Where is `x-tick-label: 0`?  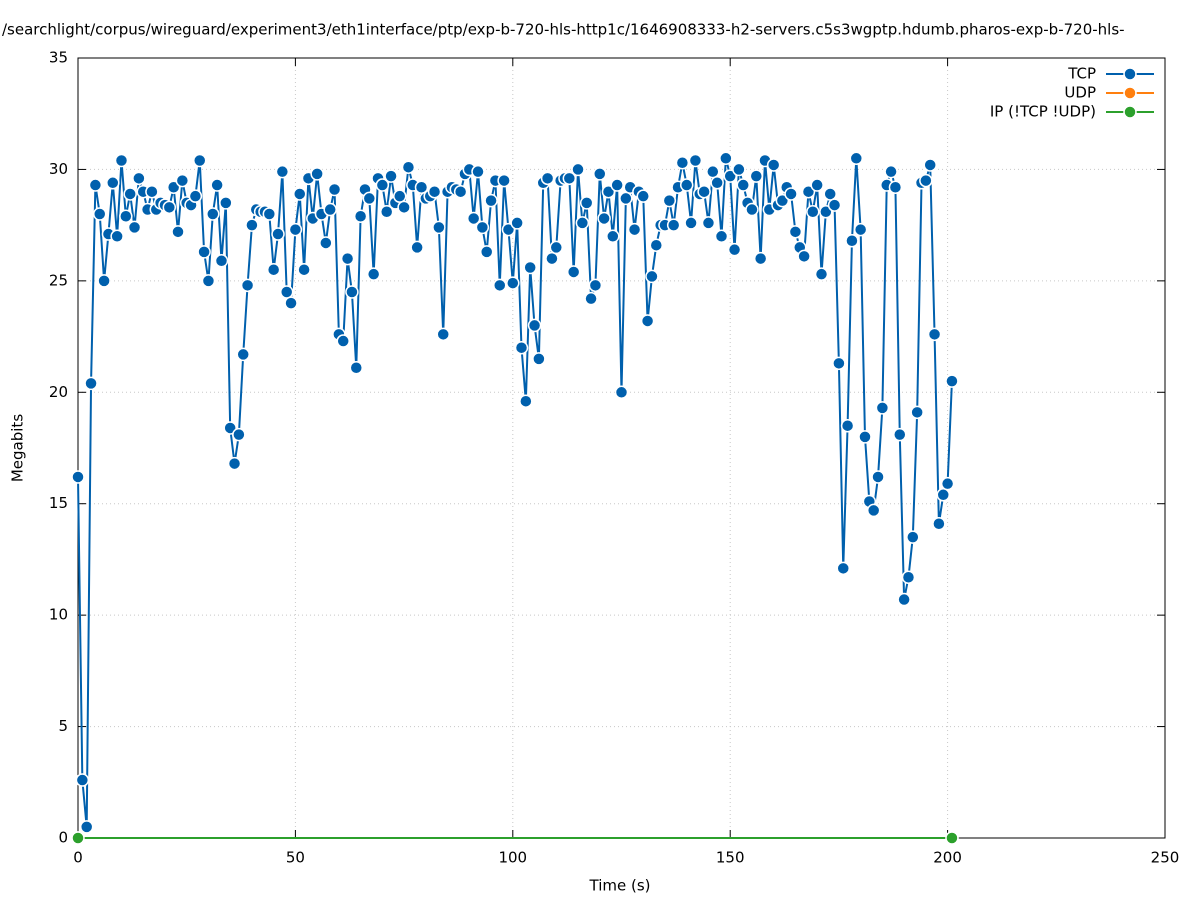
x-tick-label: 0 is located at coordinates (78, 858).